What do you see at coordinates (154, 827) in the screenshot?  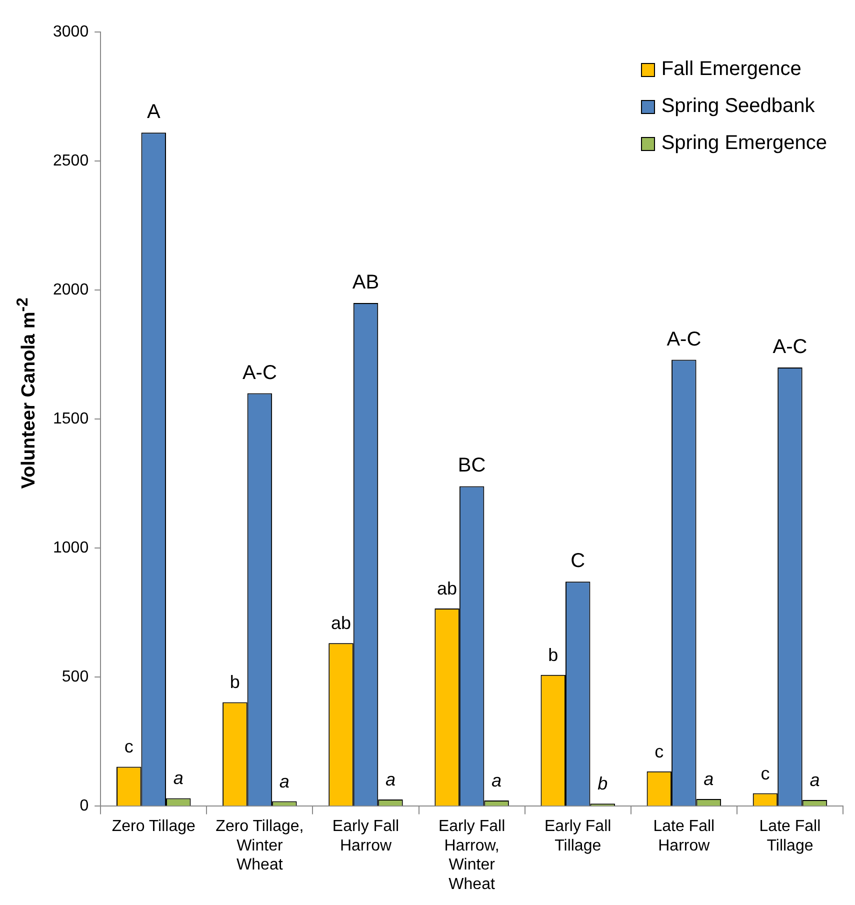 I see `x-tick-label: Zero Tillage` at bounding box center [154, 827].